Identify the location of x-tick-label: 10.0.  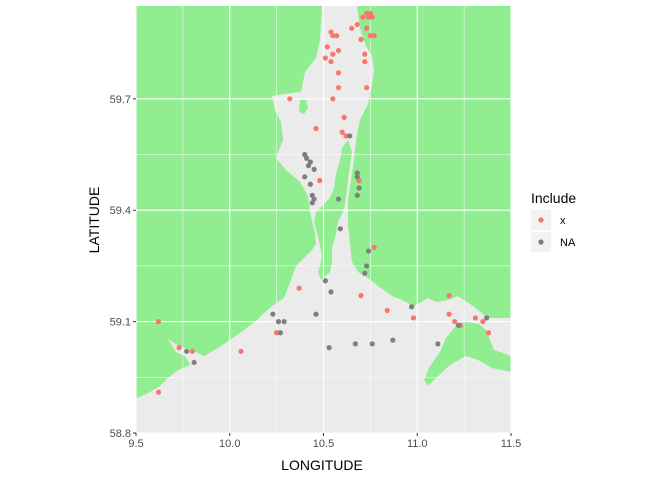
(229, 444).